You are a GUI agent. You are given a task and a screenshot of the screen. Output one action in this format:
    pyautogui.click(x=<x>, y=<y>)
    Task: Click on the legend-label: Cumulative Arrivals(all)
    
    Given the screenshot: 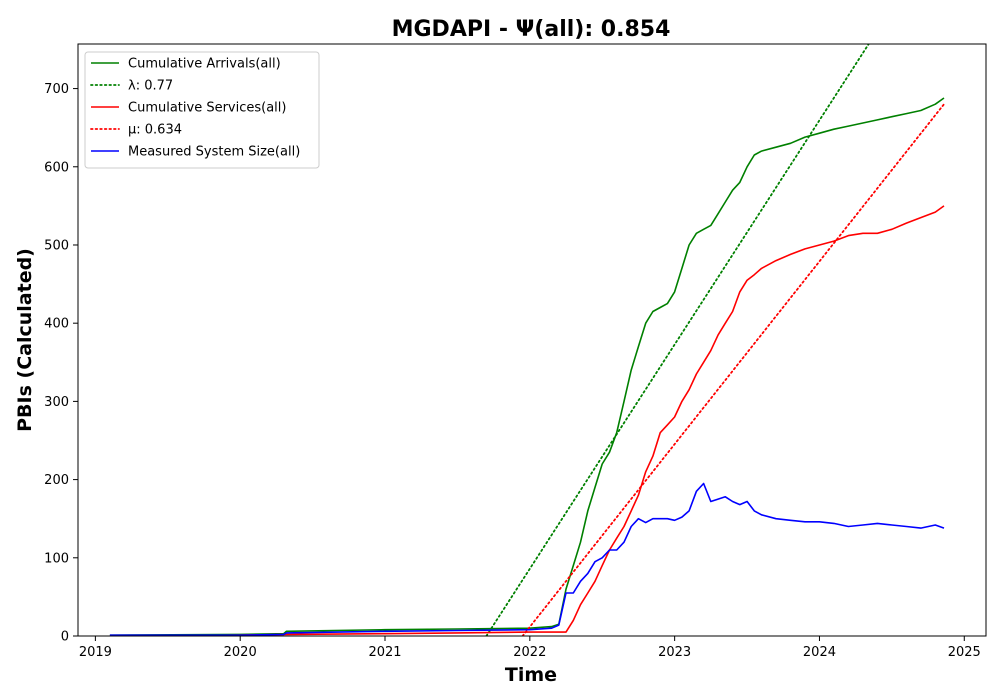 What is the action you would take?
    pyautogui.click(x=204, y=64)
    